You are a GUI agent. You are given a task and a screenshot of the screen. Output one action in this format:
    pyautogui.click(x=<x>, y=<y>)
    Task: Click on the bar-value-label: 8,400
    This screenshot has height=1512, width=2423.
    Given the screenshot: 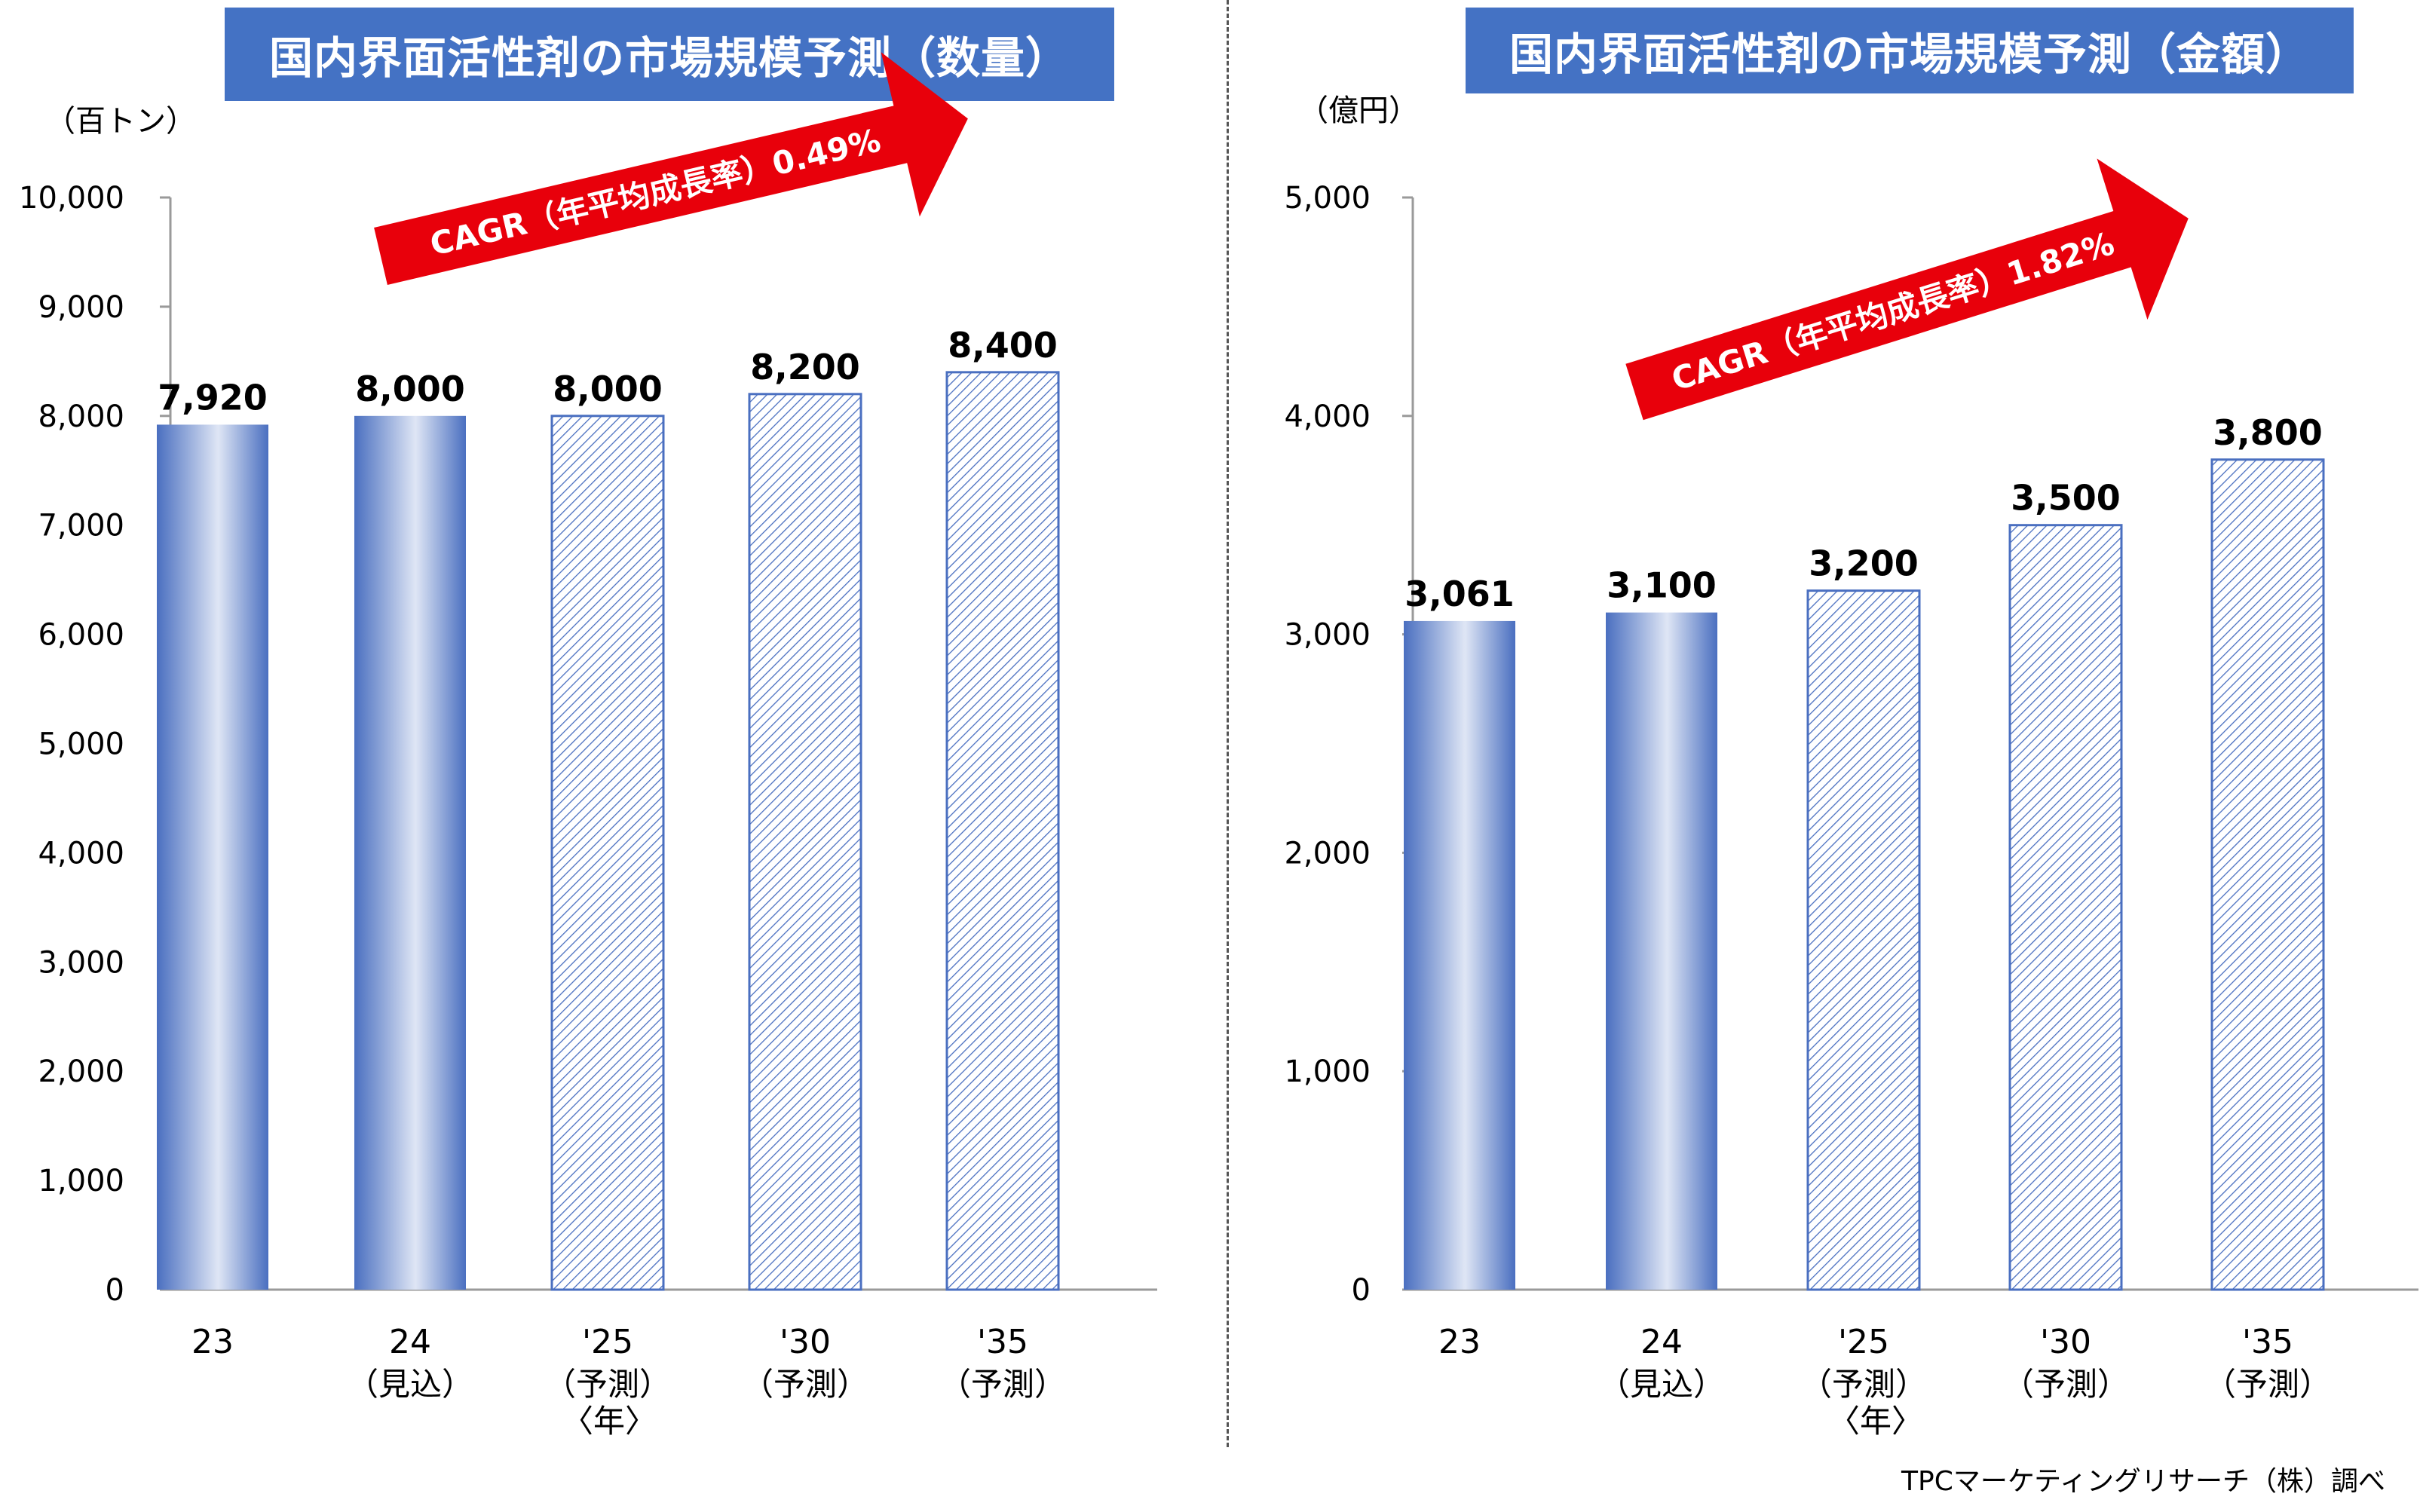 What is the action you would take?
    pyautogui.click(x=1003, y=346)
    